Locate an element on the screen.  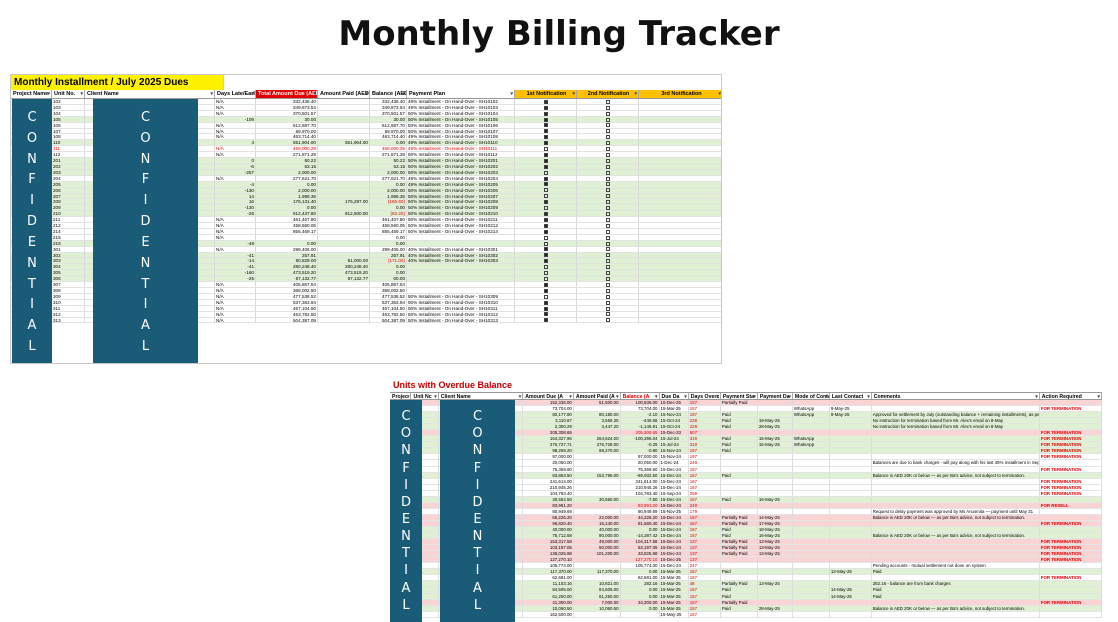
column-header: Payment Plan is located at coordinates (461, 94).